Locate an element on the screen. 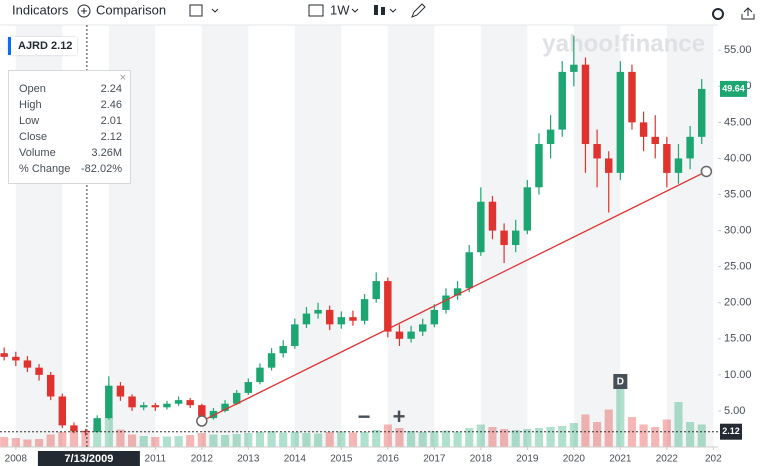 The image size is (773, 466). chart-type-icon is located at coordinates (376, 10).